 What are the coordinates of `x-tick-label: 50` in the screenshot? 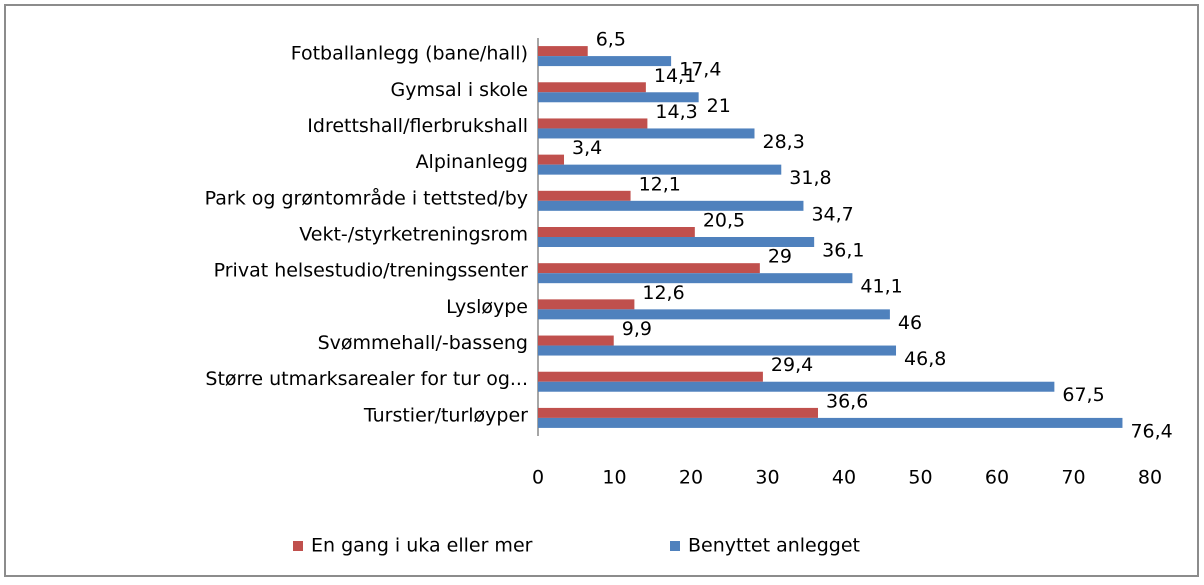 It's located at (920, 478).